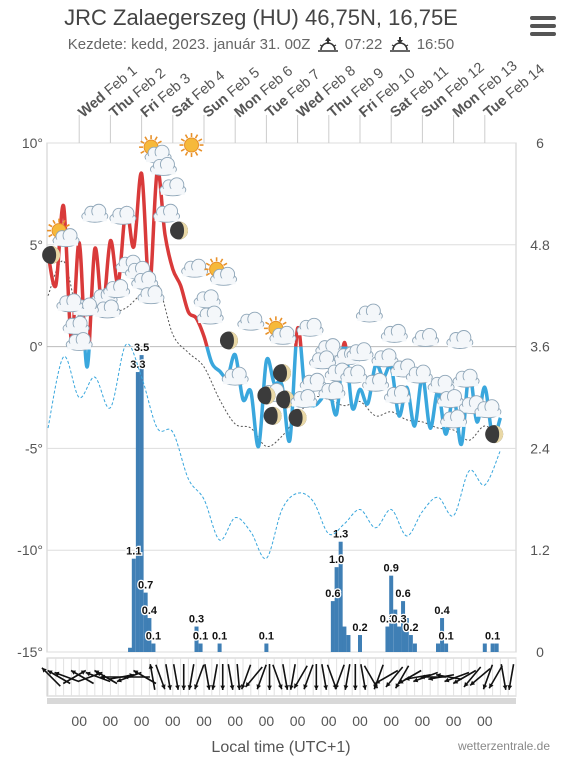 Image resolution: width=562 pixels, height=768 pixels. Describe the element at coordinates (133, 552) in the screenshot. I see `precip-label: 1.1` at that location.